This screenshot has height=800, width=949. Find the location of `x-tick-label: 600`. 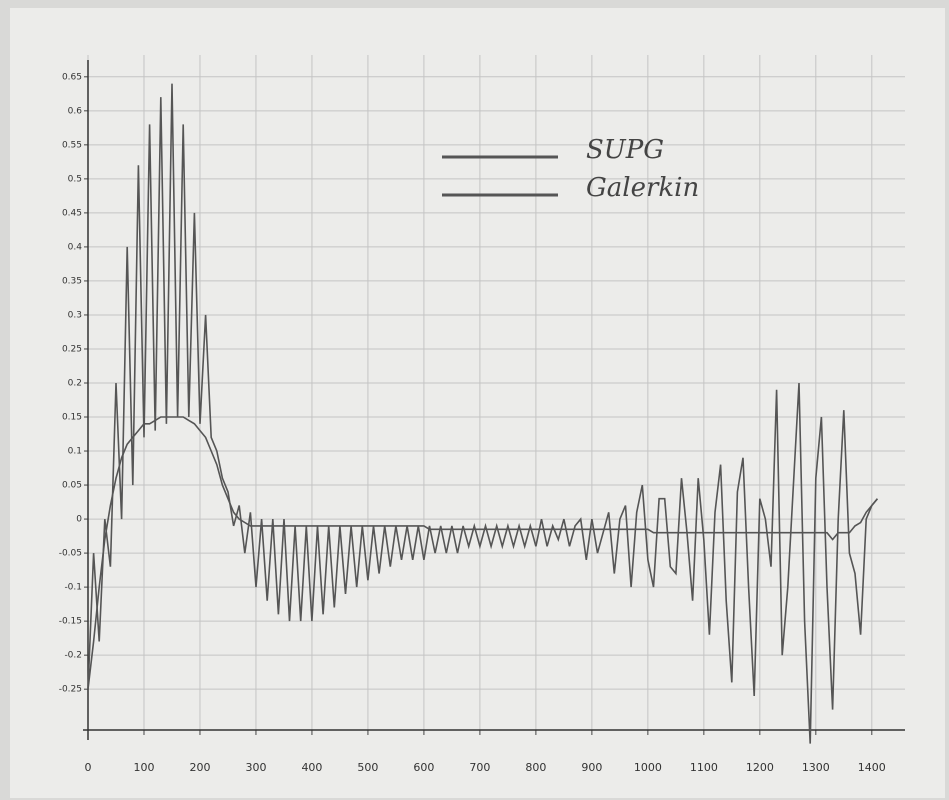

x-tick-label: 600 is located at coordinates (423, 767).